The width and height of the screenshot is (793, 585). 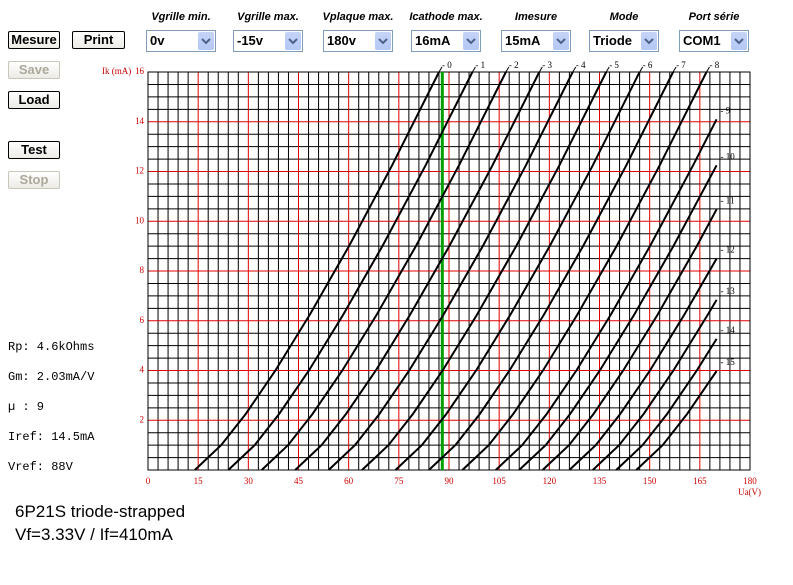 What do you see at coordinates (728, 156) in the screenshot?
I see `curve-label: - 10` at bounding box center [728, 156].